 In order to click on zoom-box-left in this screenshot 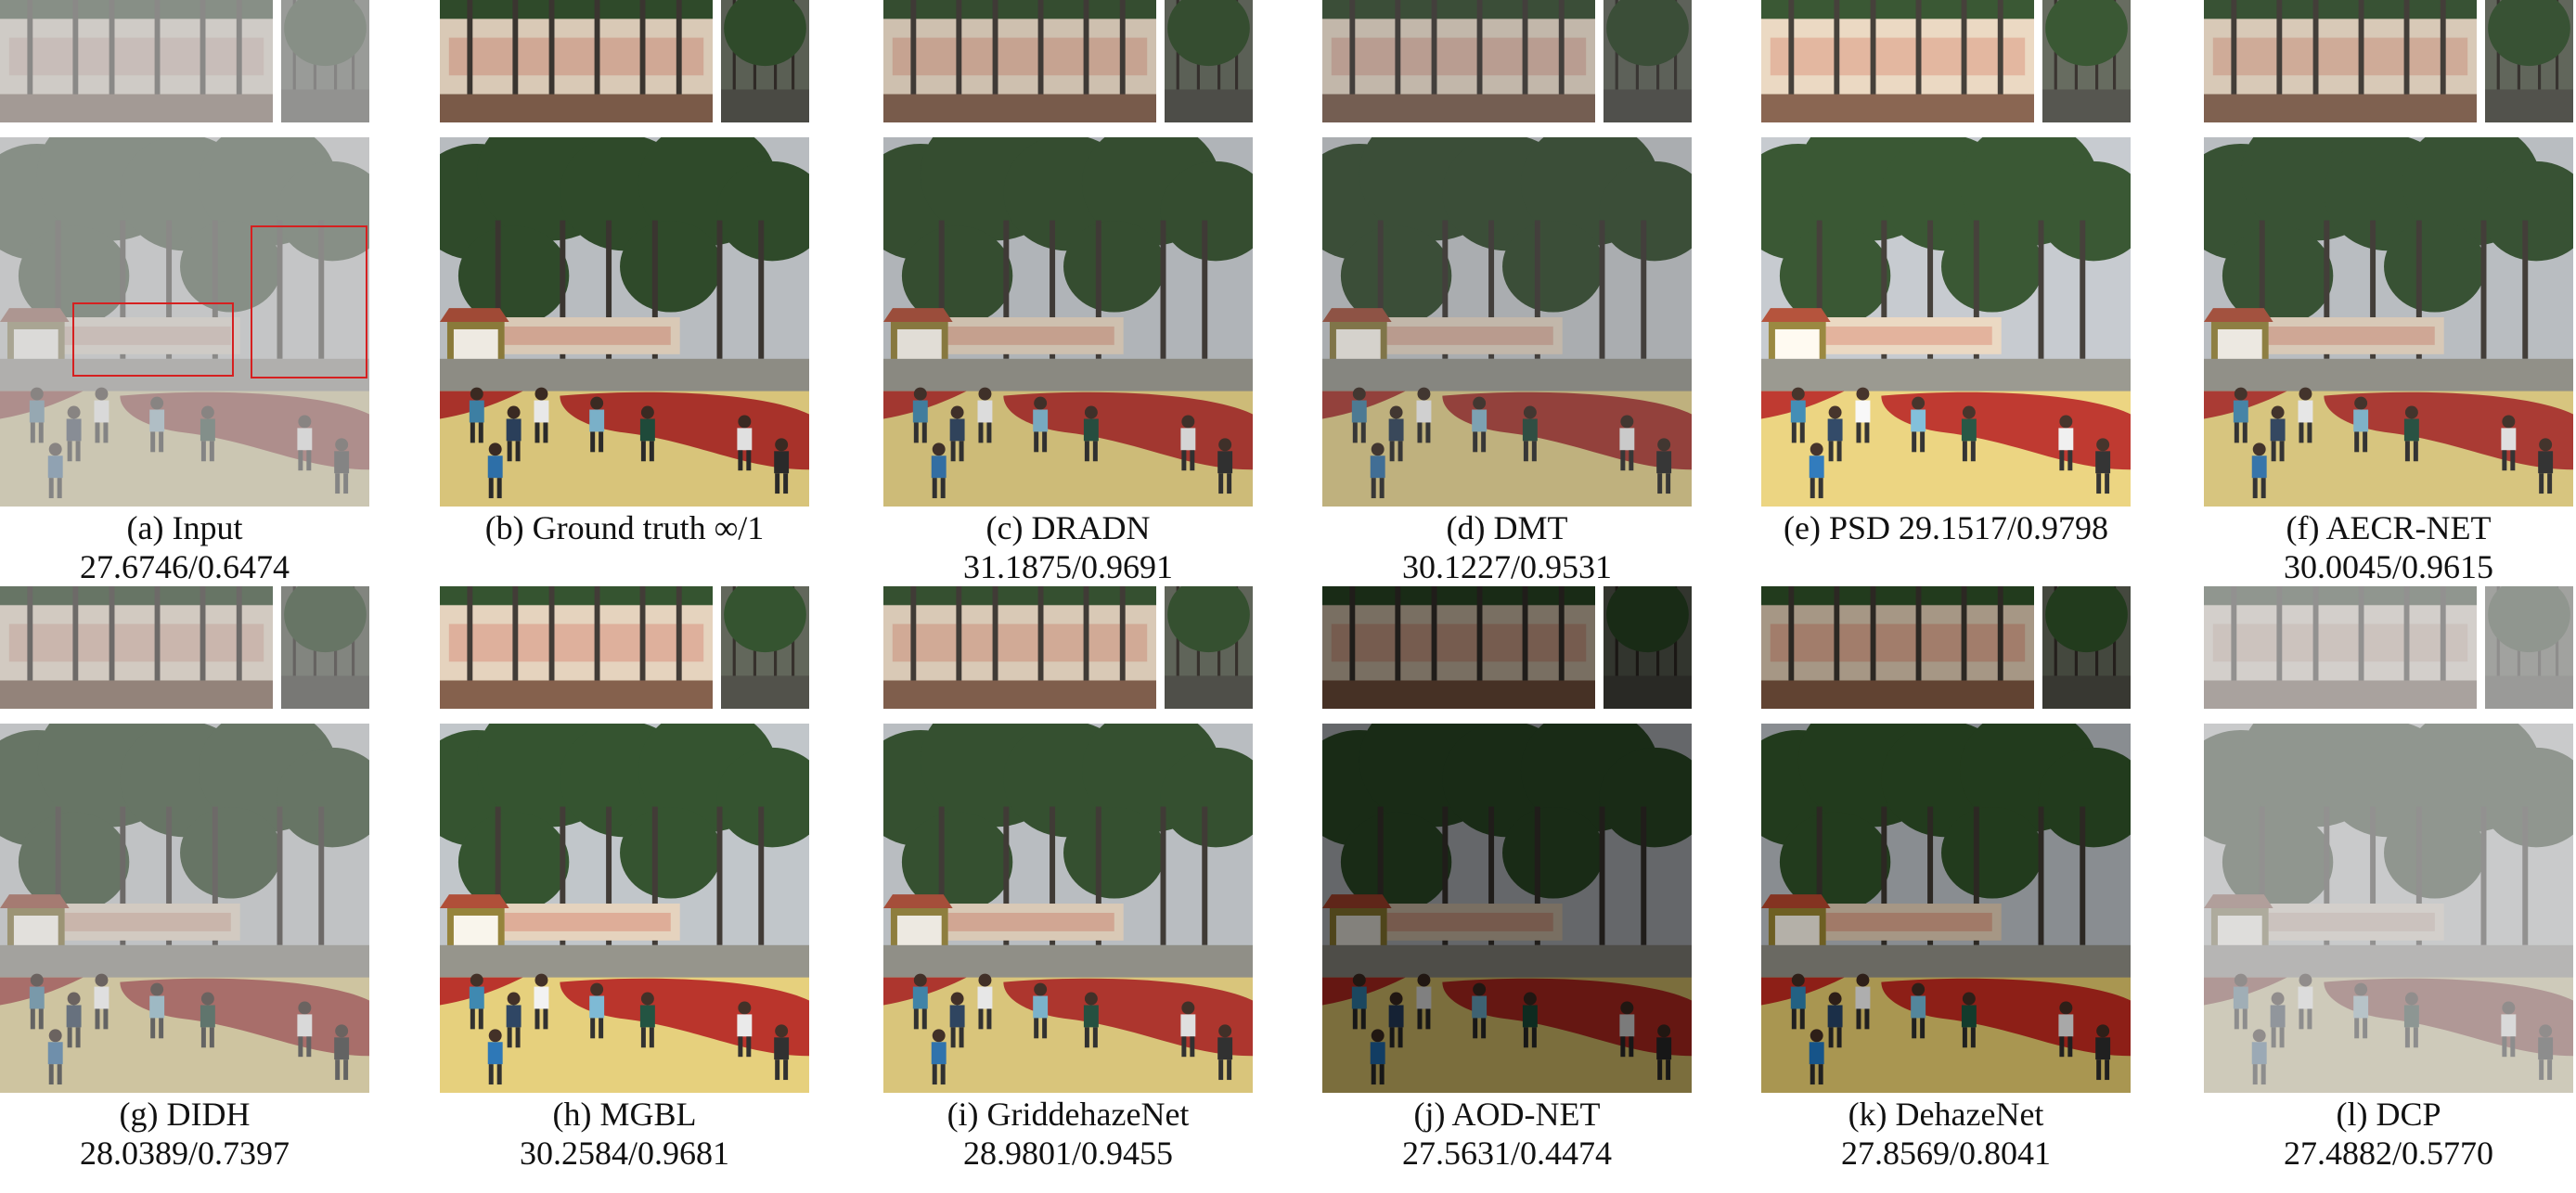, I will do `click(153, 339)`.